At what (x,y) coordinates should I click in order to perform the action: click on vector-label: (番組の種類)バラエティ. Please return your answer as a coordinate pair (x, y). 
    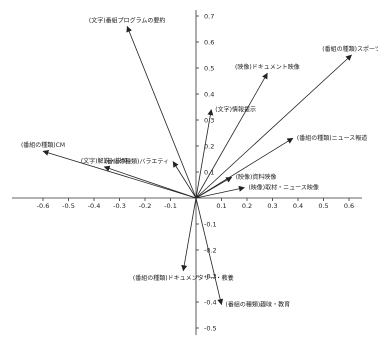
    Looking at the image, I should click on (137, 162).